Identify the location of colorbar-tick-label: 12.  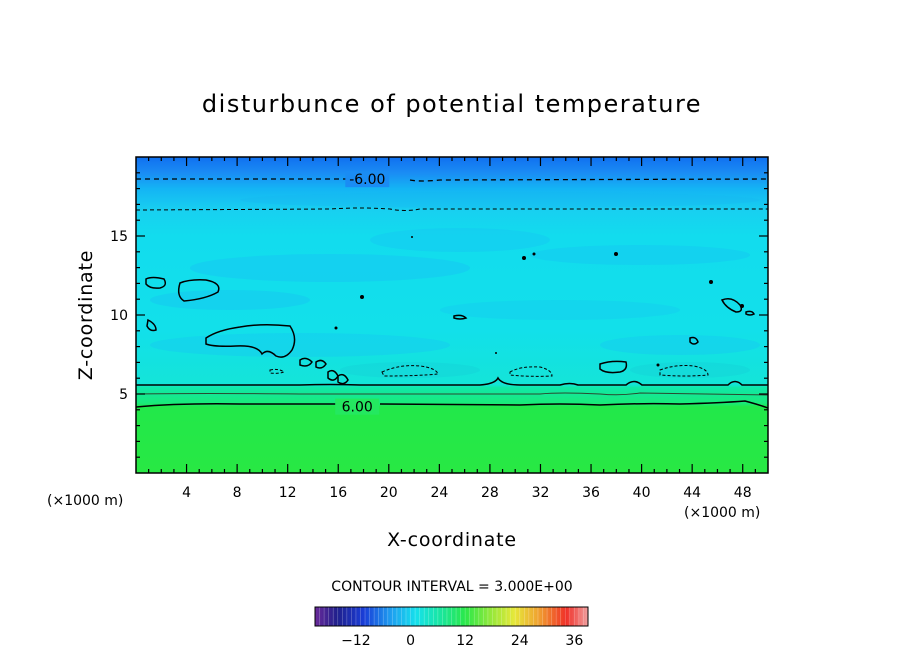
(465, 641).